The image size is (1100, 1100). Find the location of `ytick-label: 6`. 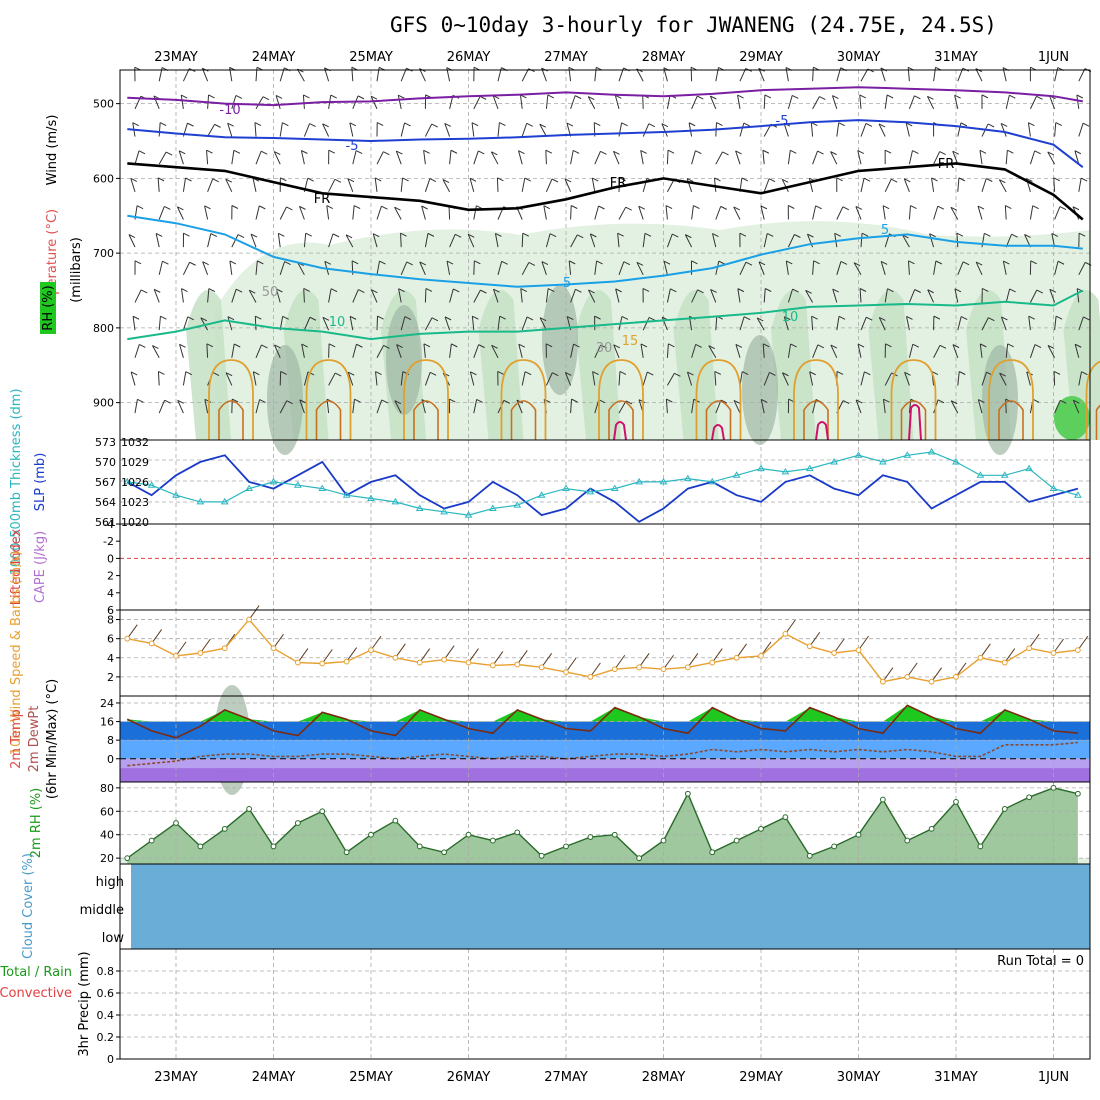

ytick-label: 6 is located at coordinates (110, 610).